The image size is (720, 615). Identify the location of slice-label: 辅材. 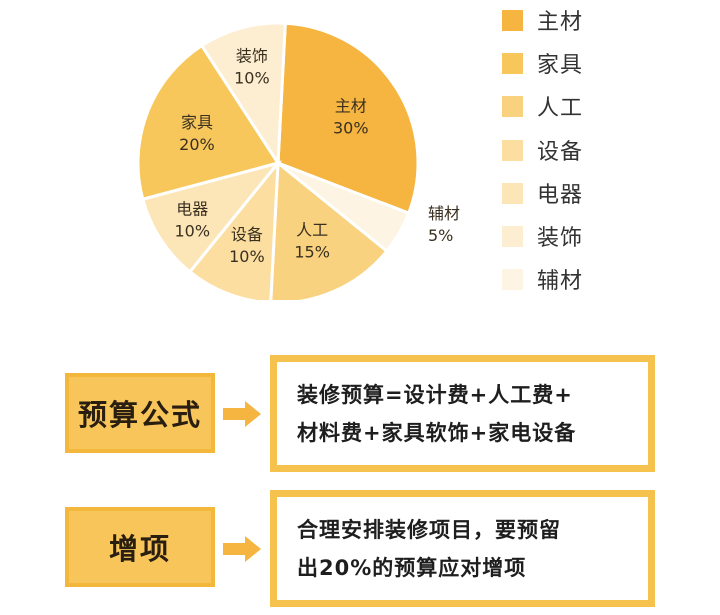
(444, 213).